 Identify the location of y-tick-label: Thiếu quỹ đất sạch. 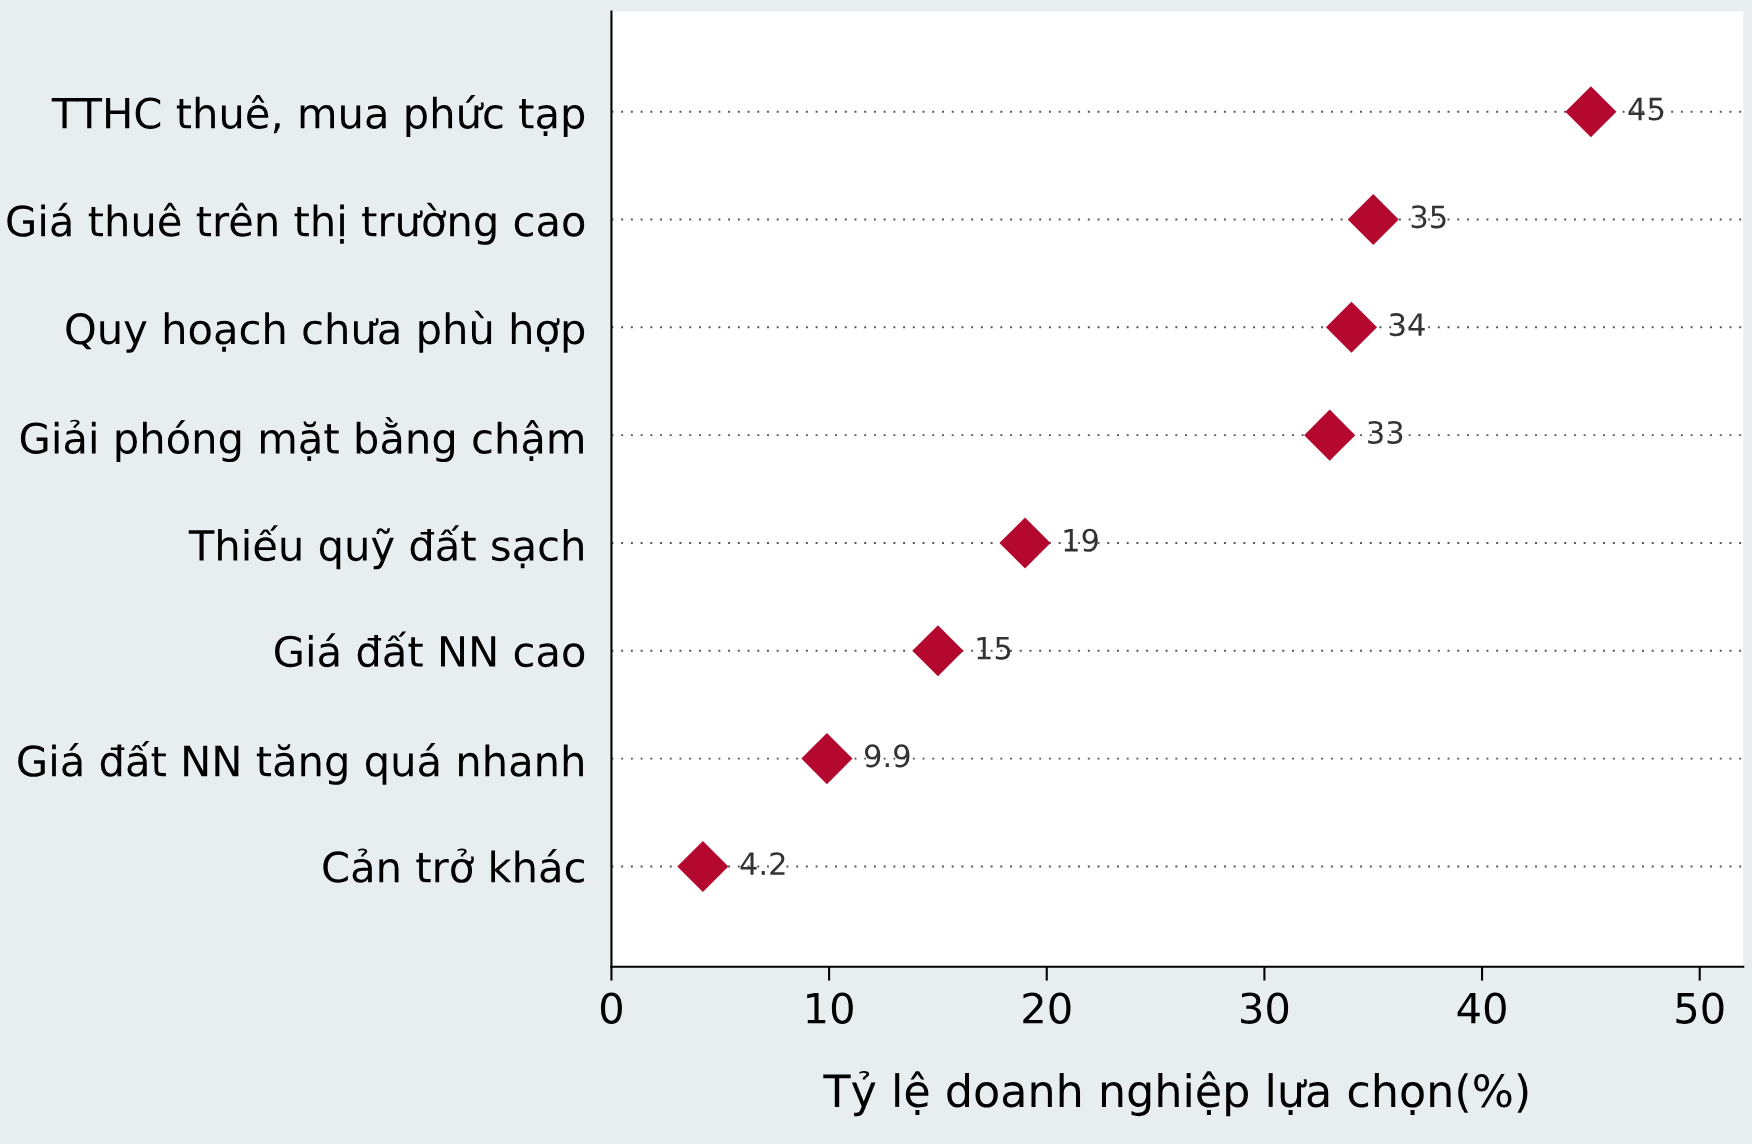
(385, 547).